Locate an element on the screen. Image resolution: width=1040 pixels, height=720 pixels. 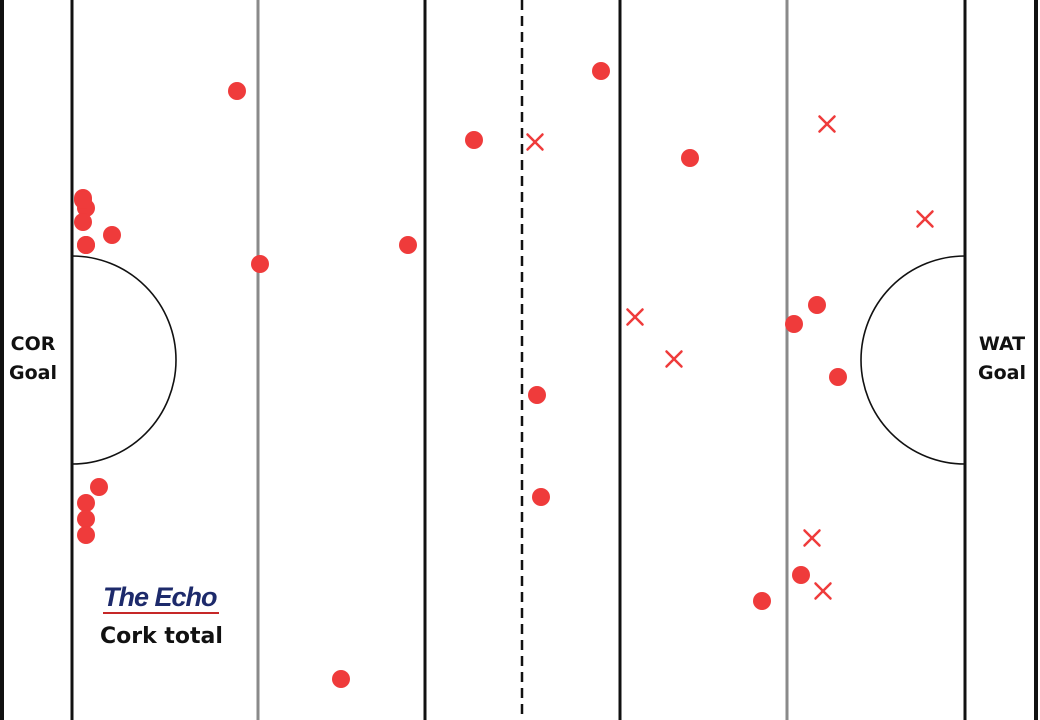
right-goal-label: WAT Goal is located at coordinates (1002, 359).